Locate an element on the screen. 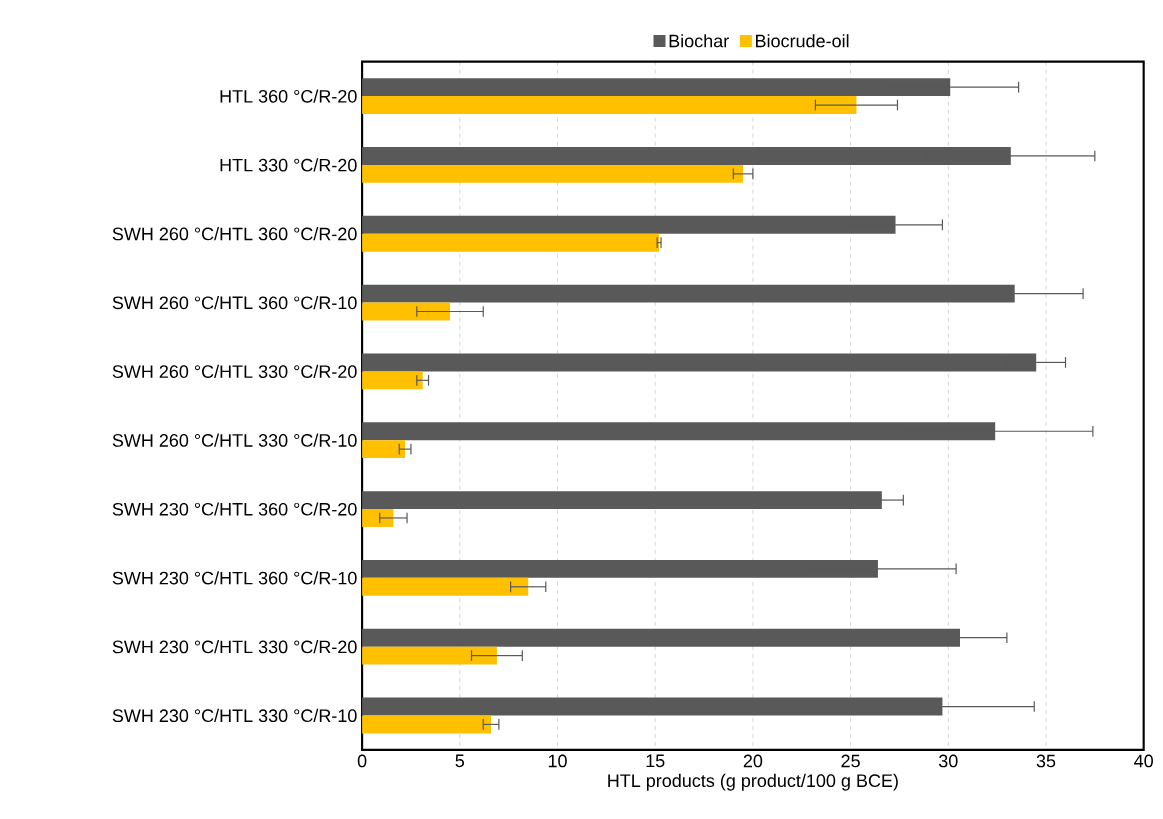  legend-label: Biocrude-oil is located at coordinates (802, 41).